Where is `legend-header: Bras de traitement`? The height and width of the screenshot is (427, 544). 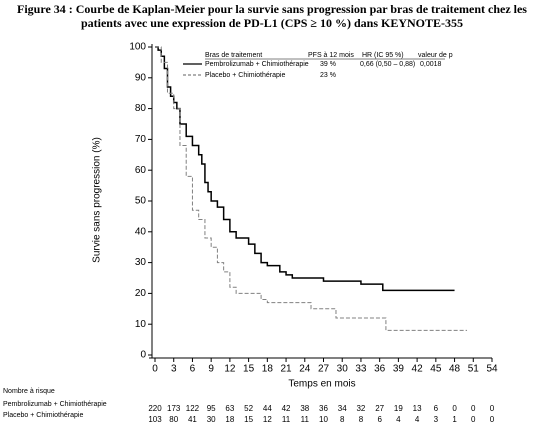
legend-header: Bras de traitement is located at coordinates (233, 55).